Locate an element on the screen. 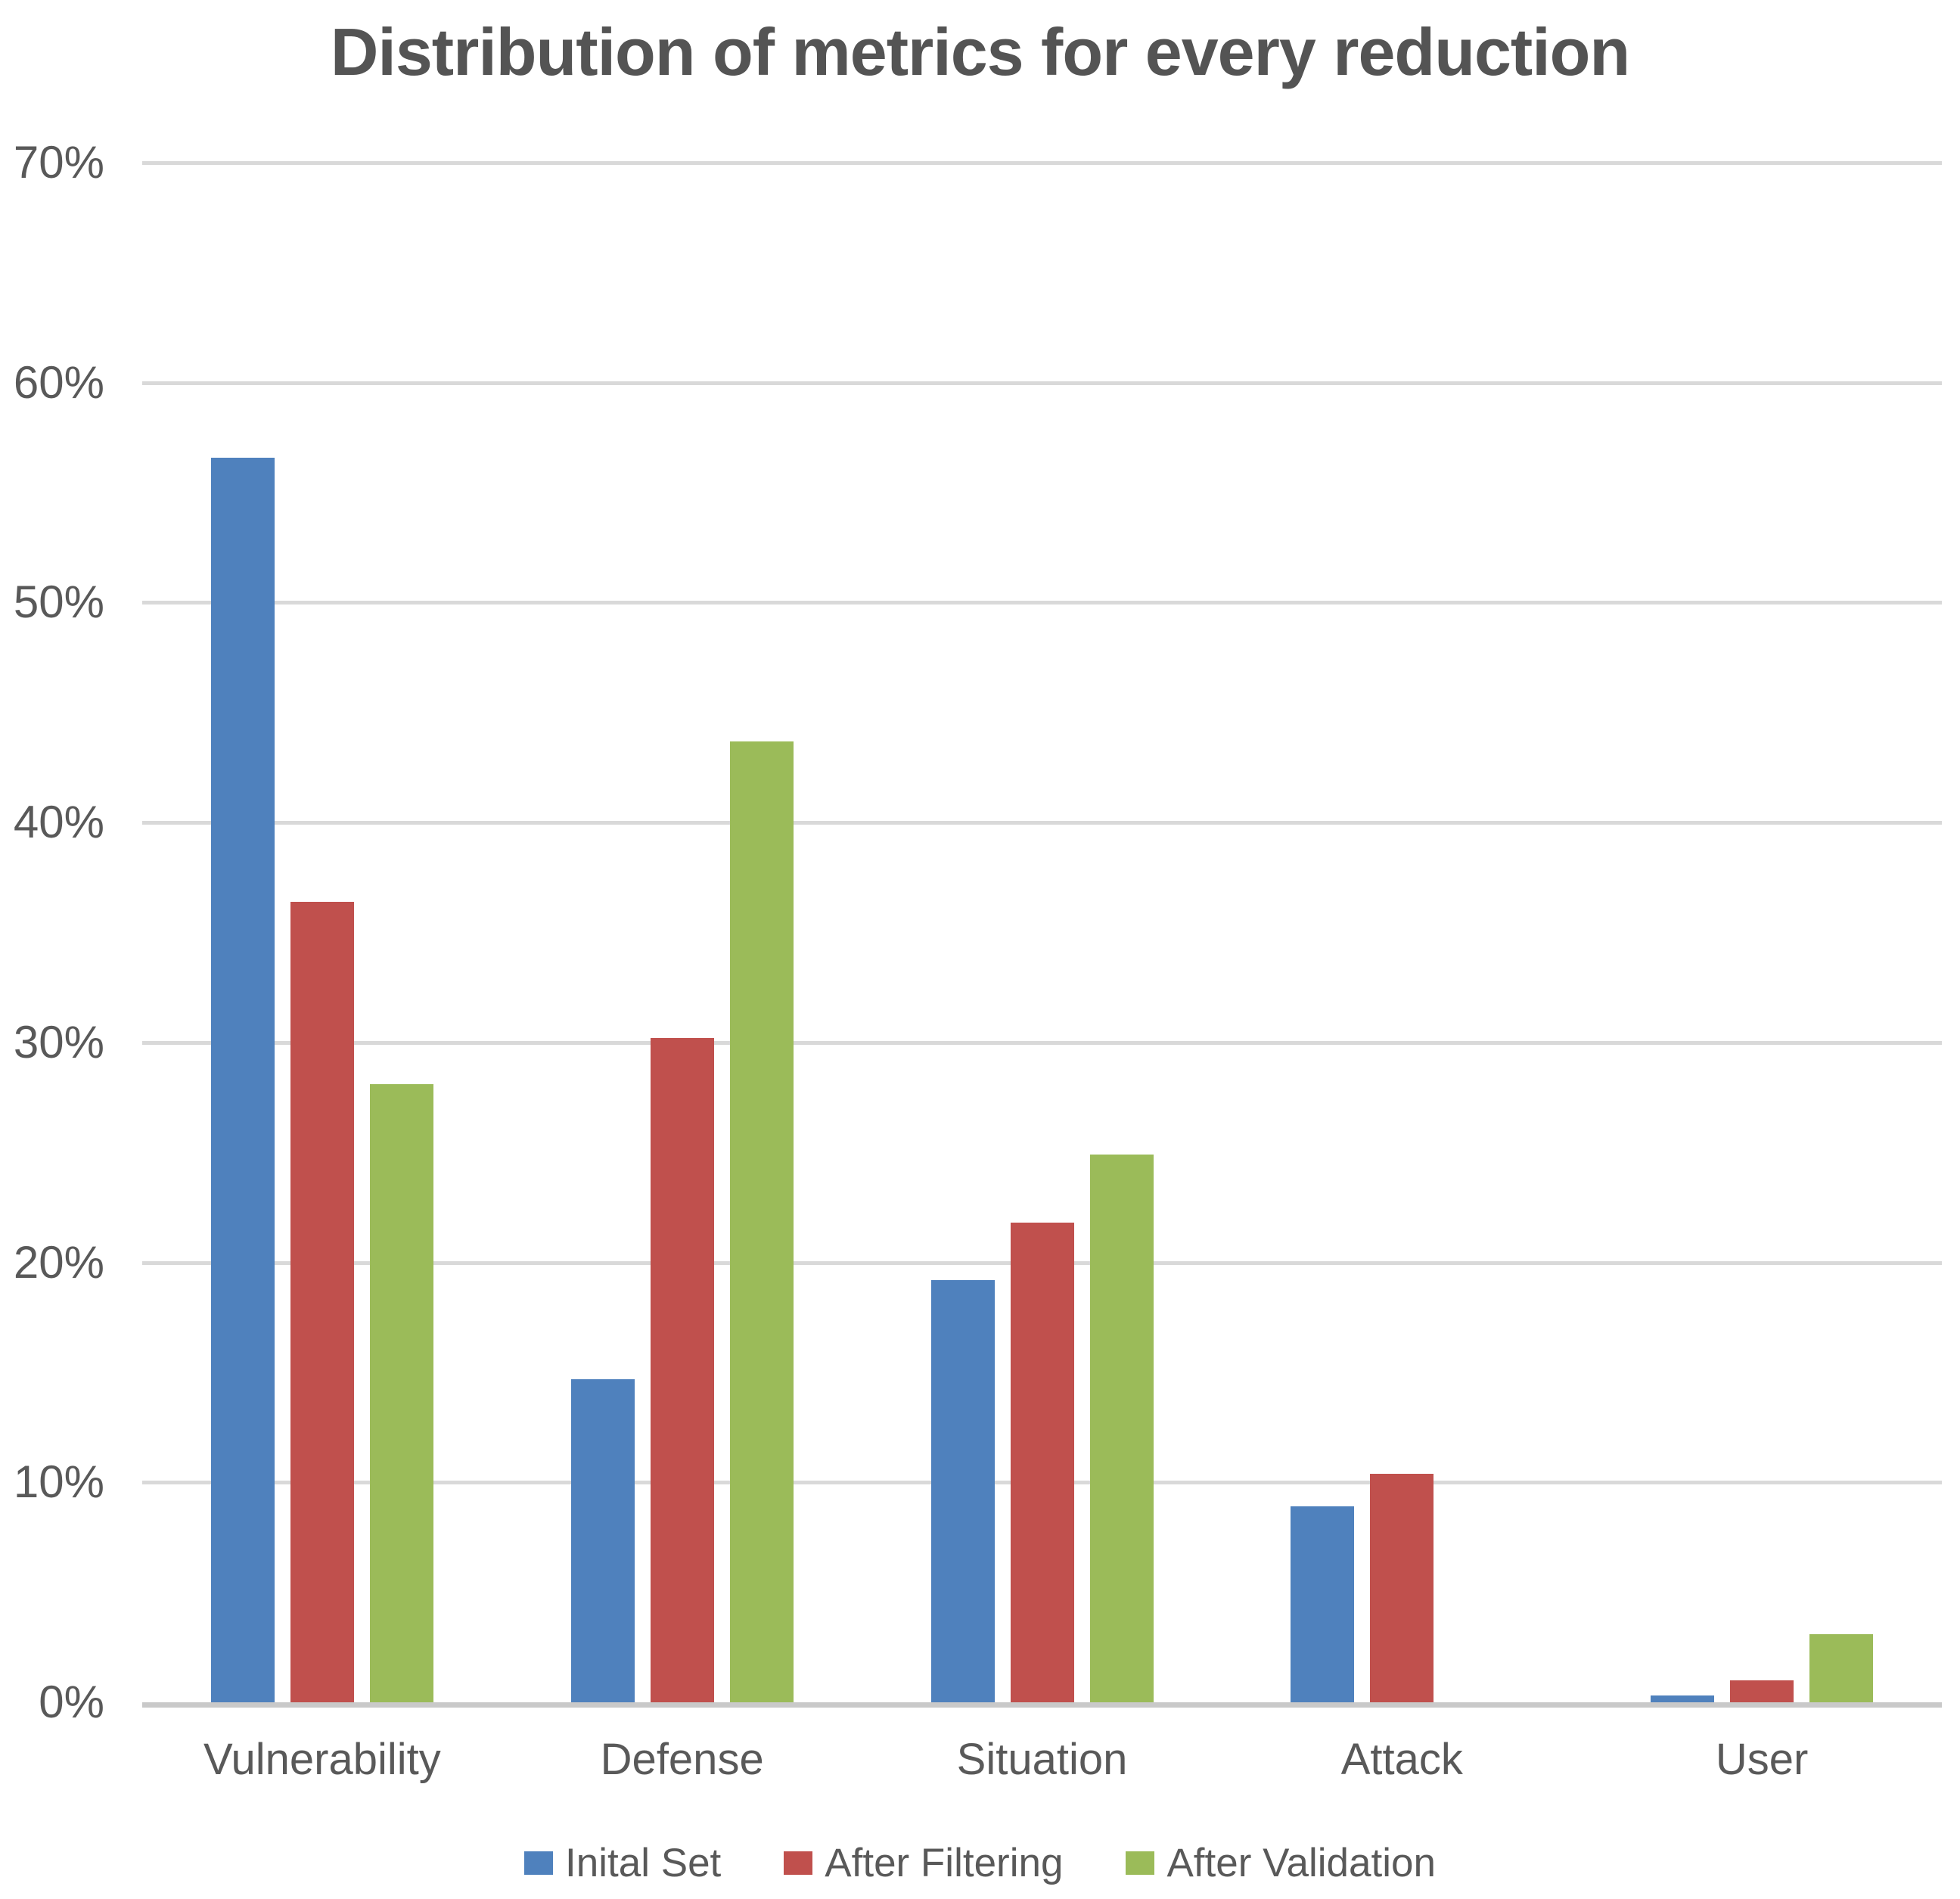  bar-after-filtering-attack is located at coordinates (1402, 1587).